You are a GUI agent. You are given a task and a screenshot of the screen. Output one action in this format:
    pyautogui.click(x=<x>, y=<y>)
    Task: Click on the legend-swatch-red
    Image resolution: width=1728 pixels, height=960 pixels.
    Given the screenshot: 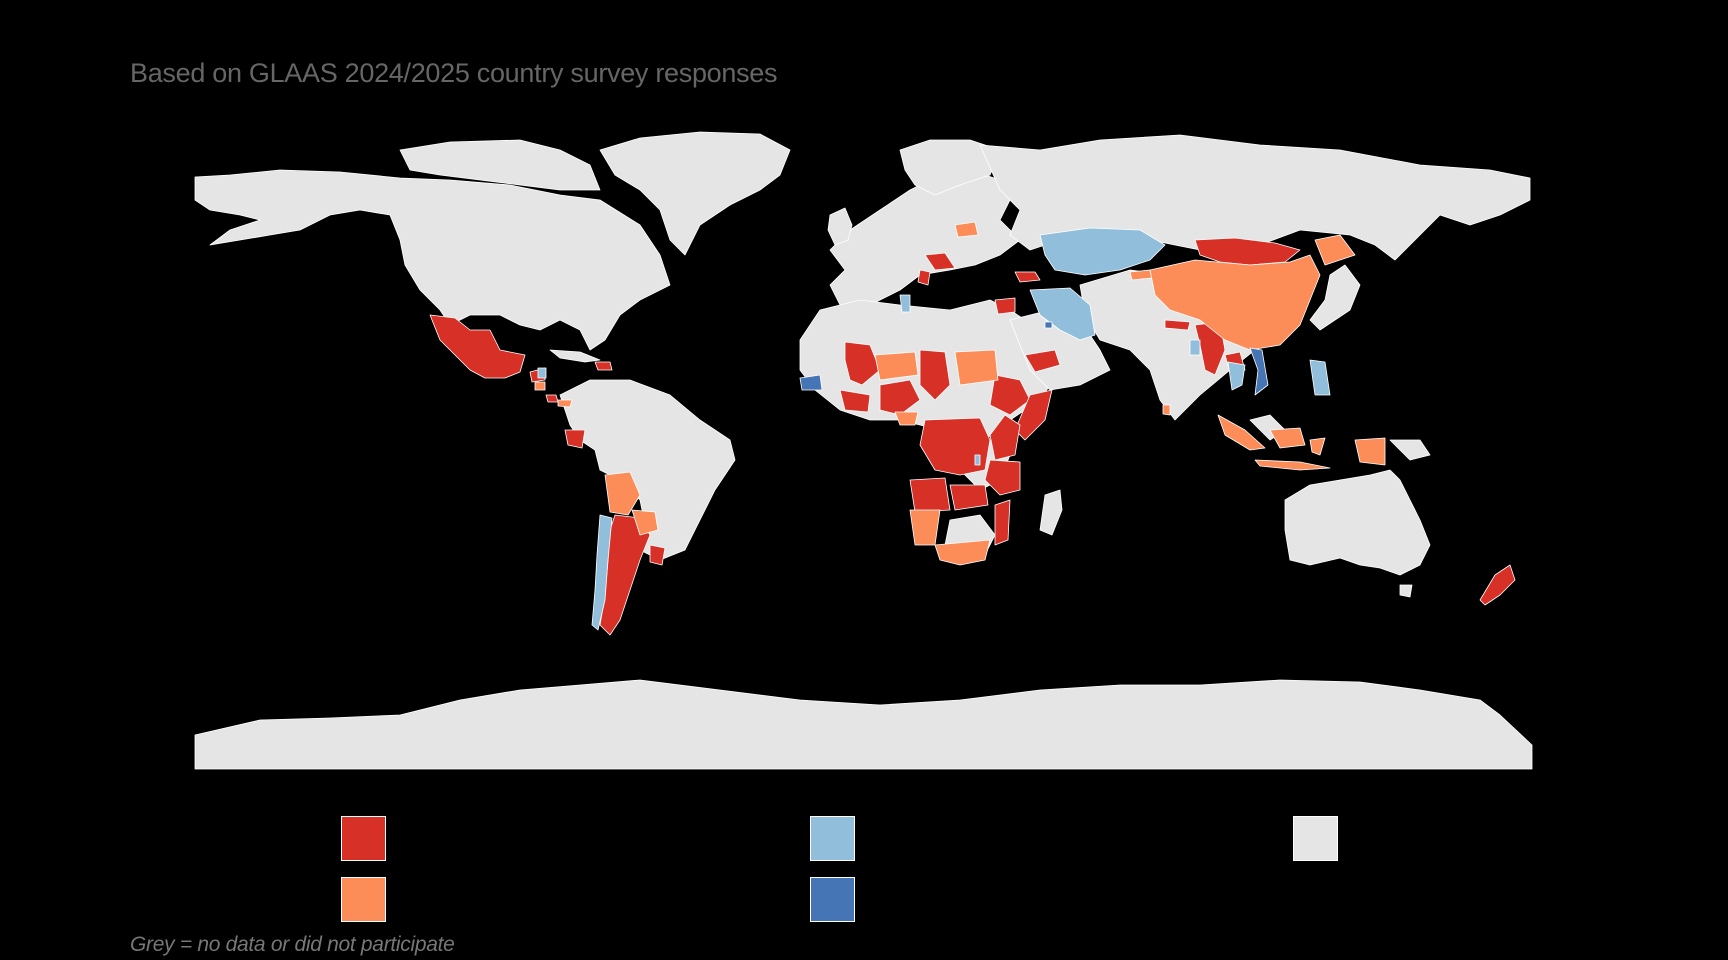 What is the action you would take?
    pyautogui.click(x=363, y=838)
    